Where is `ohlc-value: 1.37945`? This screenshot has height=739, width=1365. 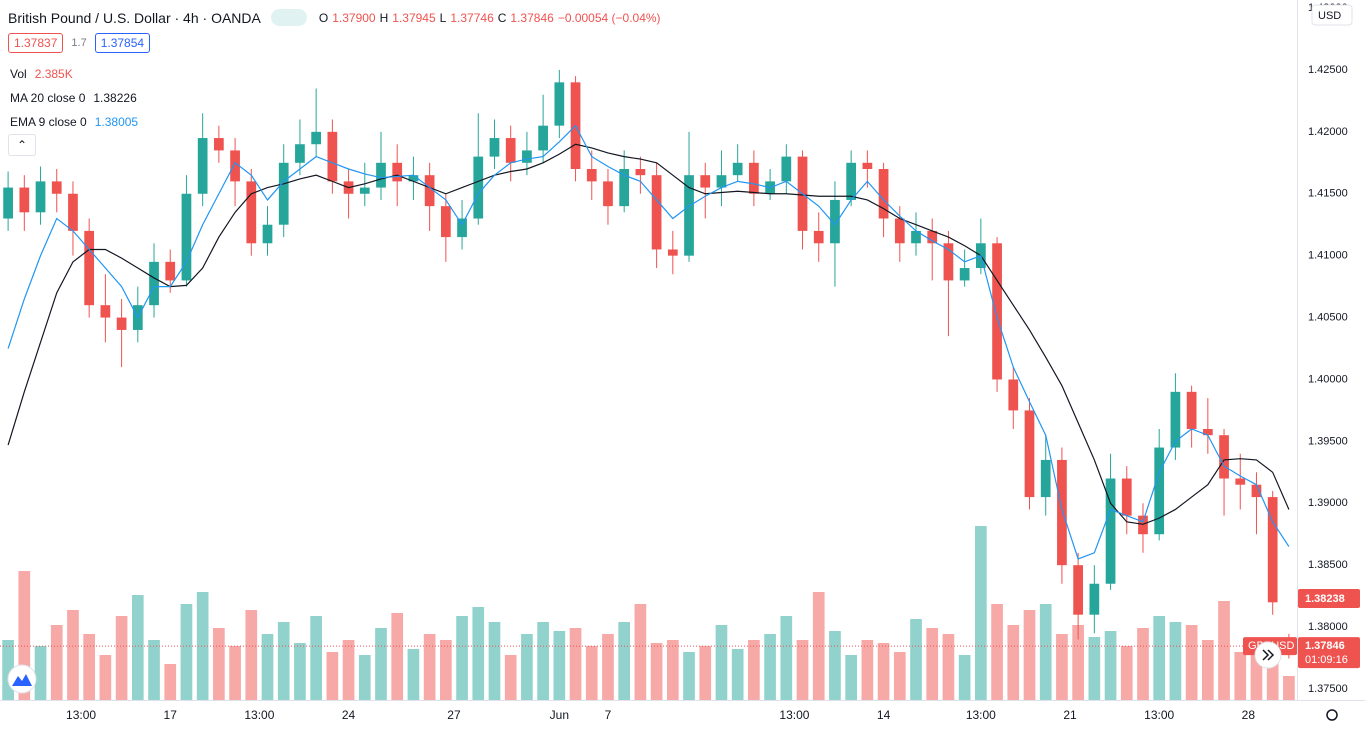
ohlc-value: 1.37945 is located at coordinates (414, 17).